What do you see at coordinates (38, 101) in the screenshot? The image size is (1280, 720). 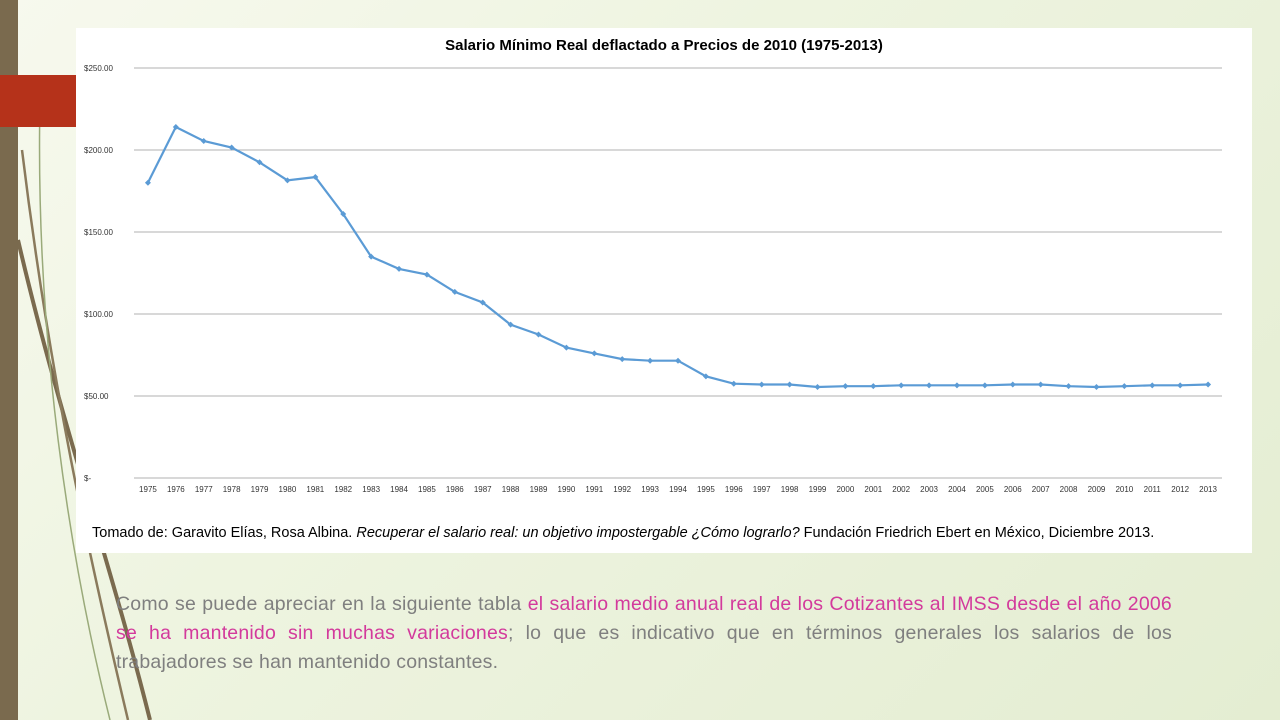 I see `accent-block` at bounding box center [38, 101].